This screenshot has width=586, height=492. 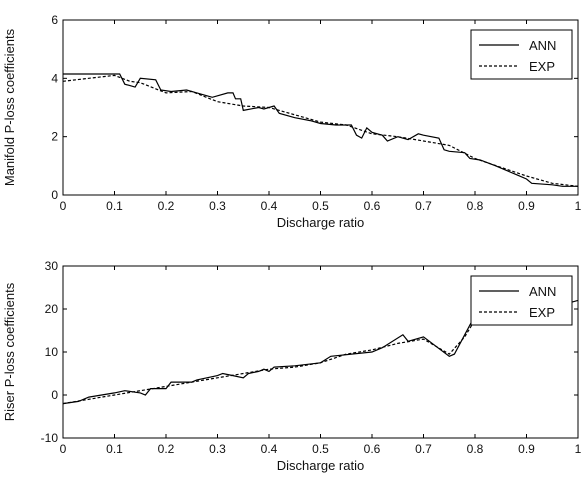 What do you see at coordinates (9, 351) in the screenshot?
I see `y-axis-label: Riser P-loss coefficients` at bounding box center [9, 351].